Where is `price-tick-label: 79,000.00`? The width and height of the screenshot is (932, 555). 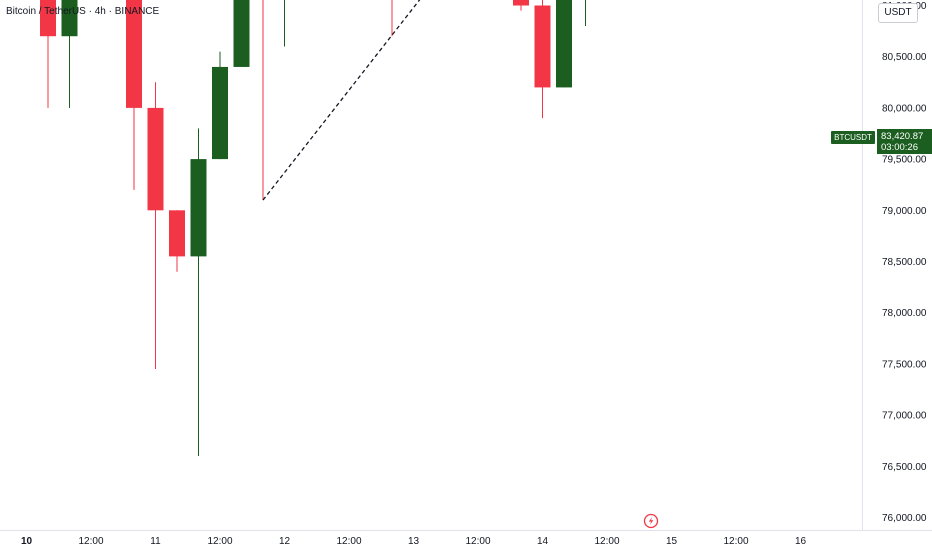
price-tick-label: 79,000.00 is located at coordinates (904, 211).